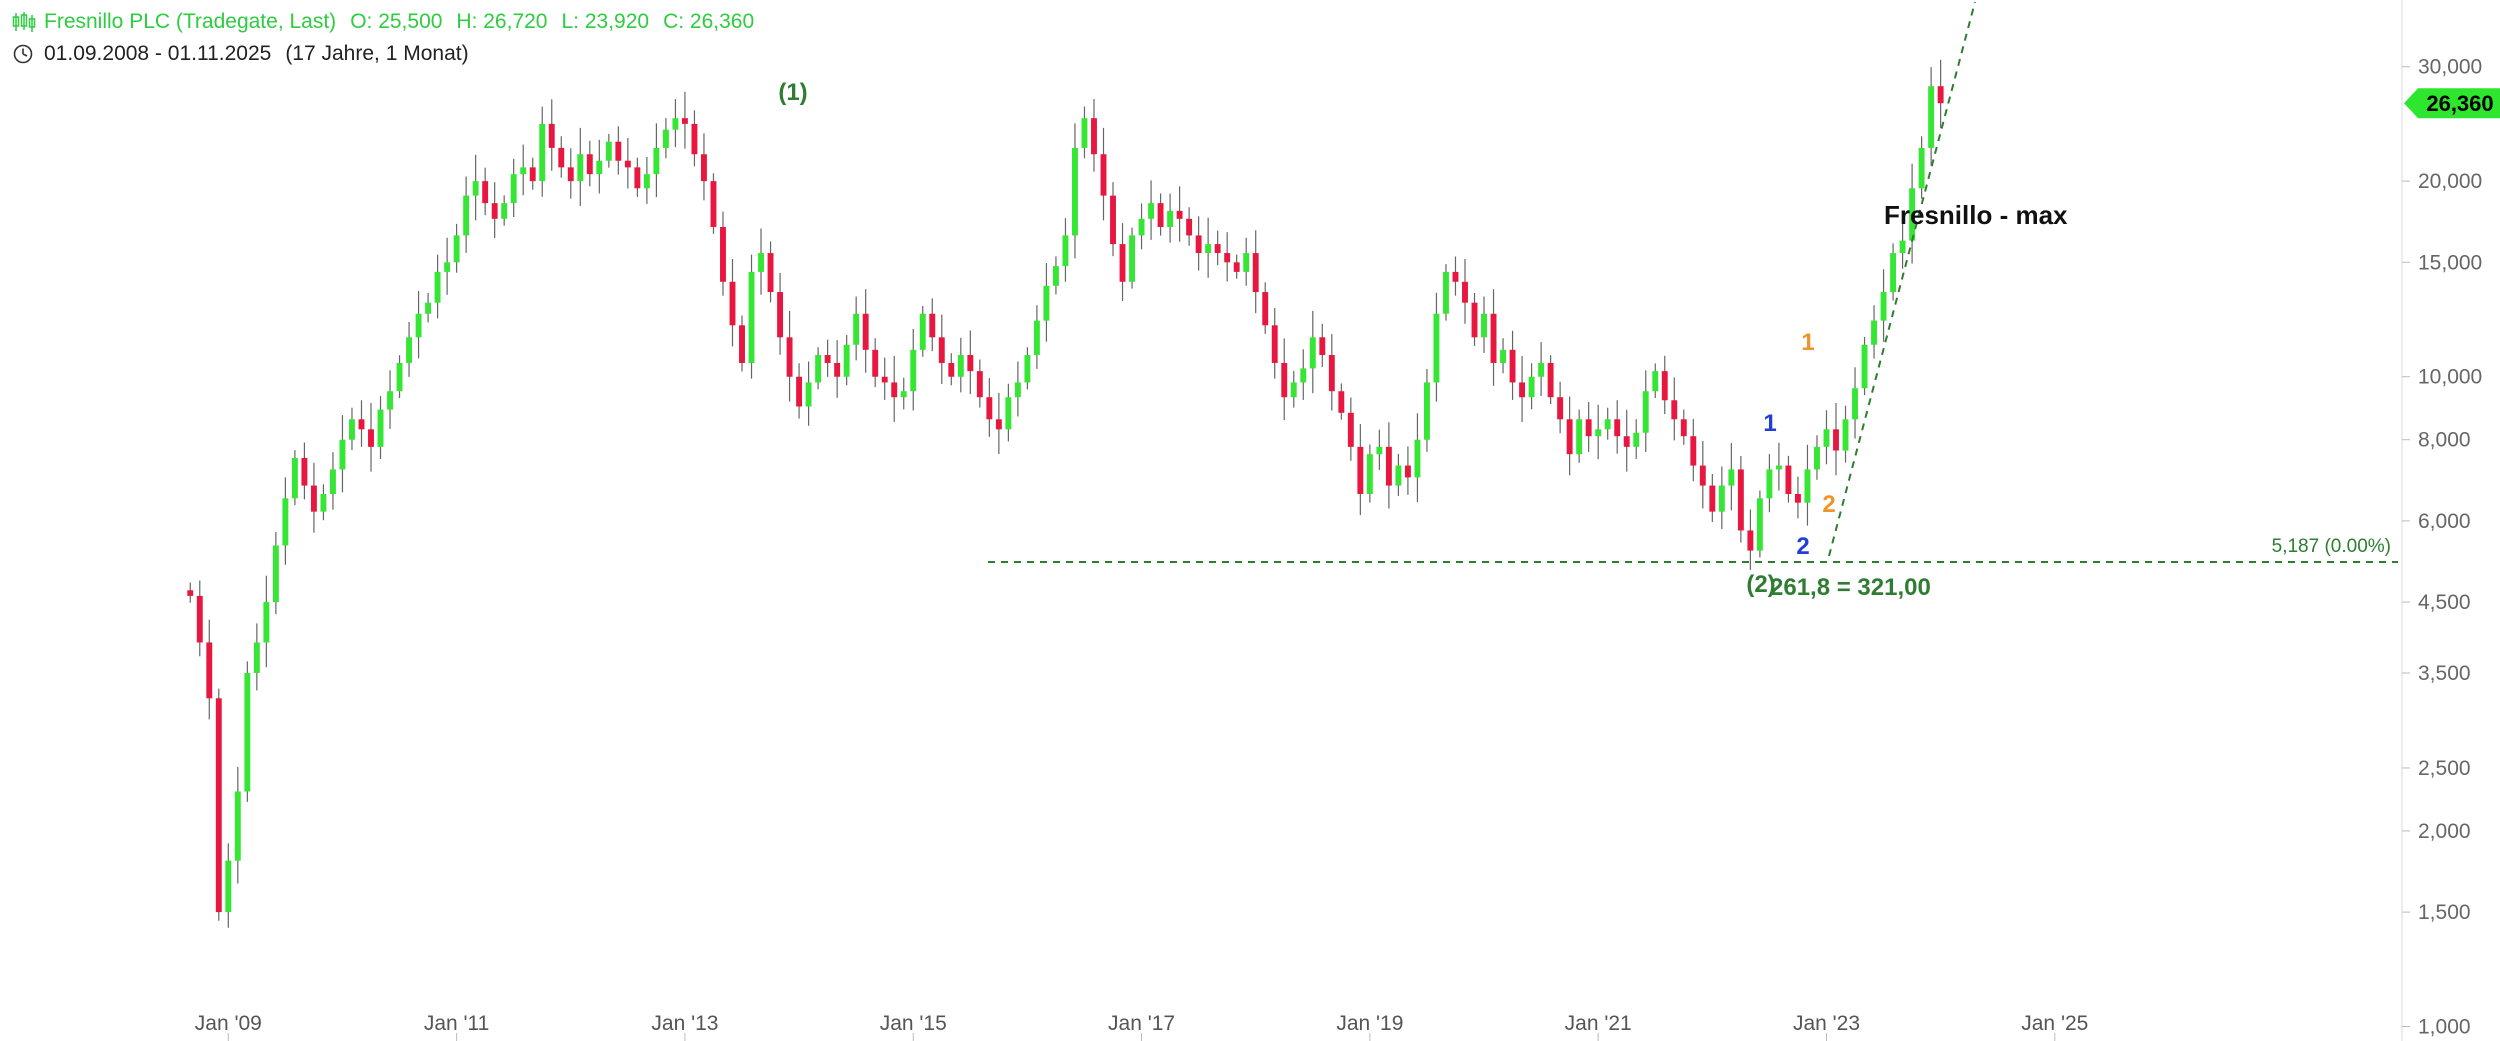  Describe the element at coordinates (396, 21) in the screenshot. I see `open-value: O: 25,500` at that location.